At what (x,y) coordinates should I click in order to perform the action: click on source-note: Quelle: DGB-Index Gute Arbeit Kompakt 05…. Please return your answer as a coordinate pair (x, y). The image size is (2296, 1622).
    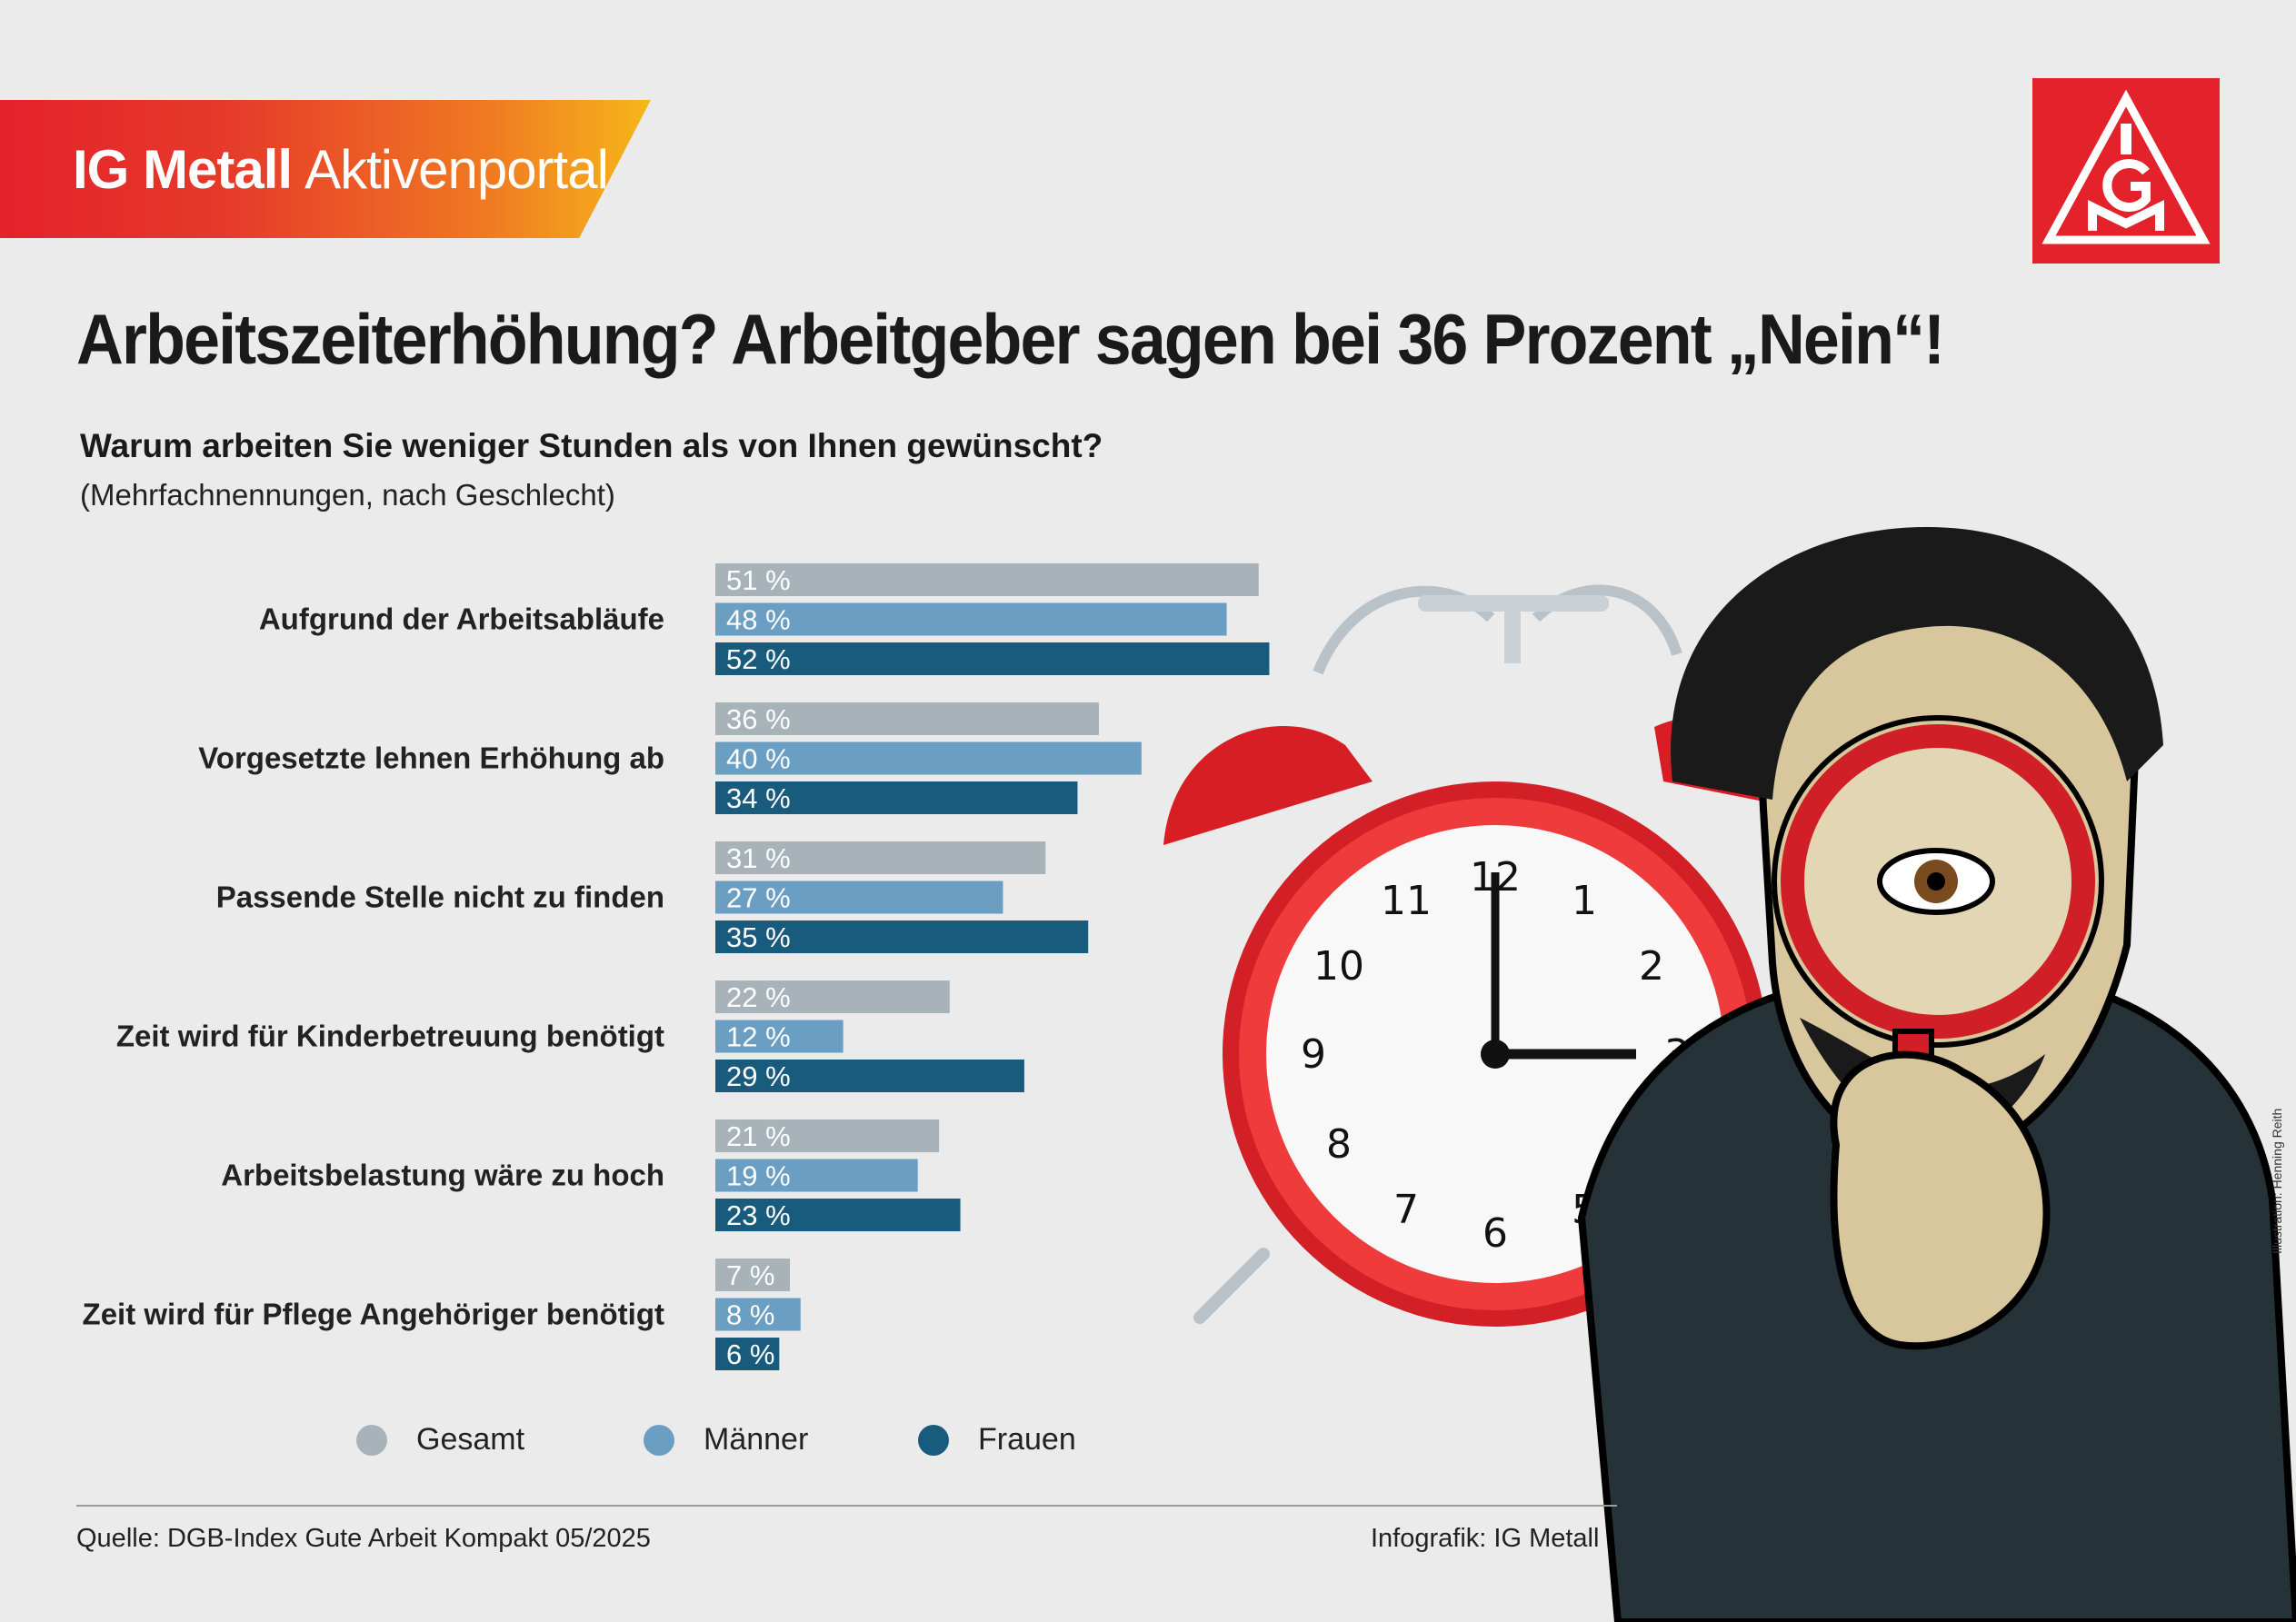
    Looking at the image, I should click on (363, 1538).